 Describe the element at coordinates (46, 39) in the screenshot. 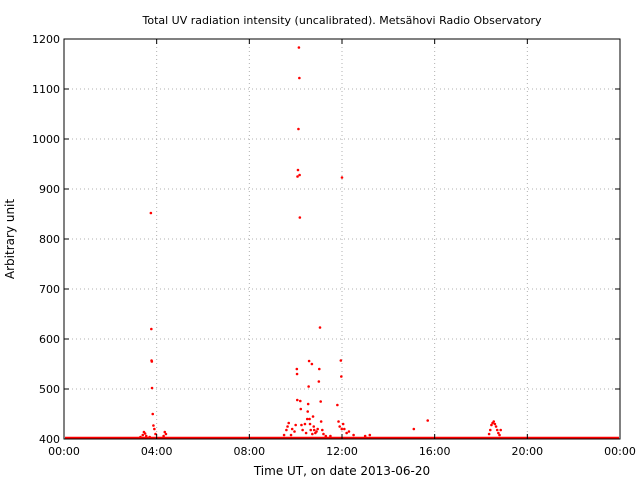

I see `y-tick-label: 1200` at that location.